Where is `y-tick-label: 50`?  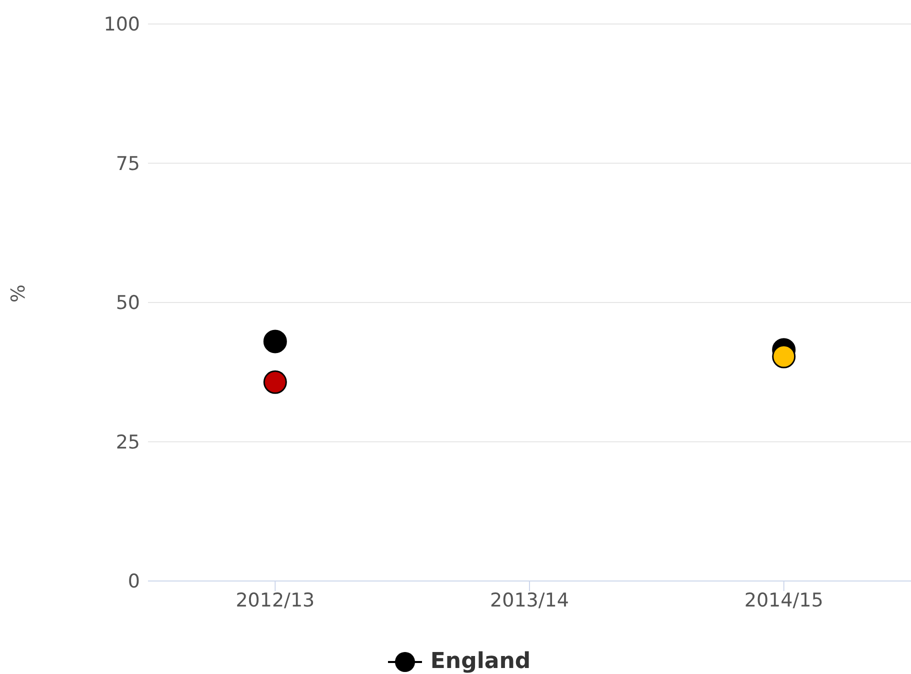 y-tick-label: 50 is located at coordinates (128, 303).